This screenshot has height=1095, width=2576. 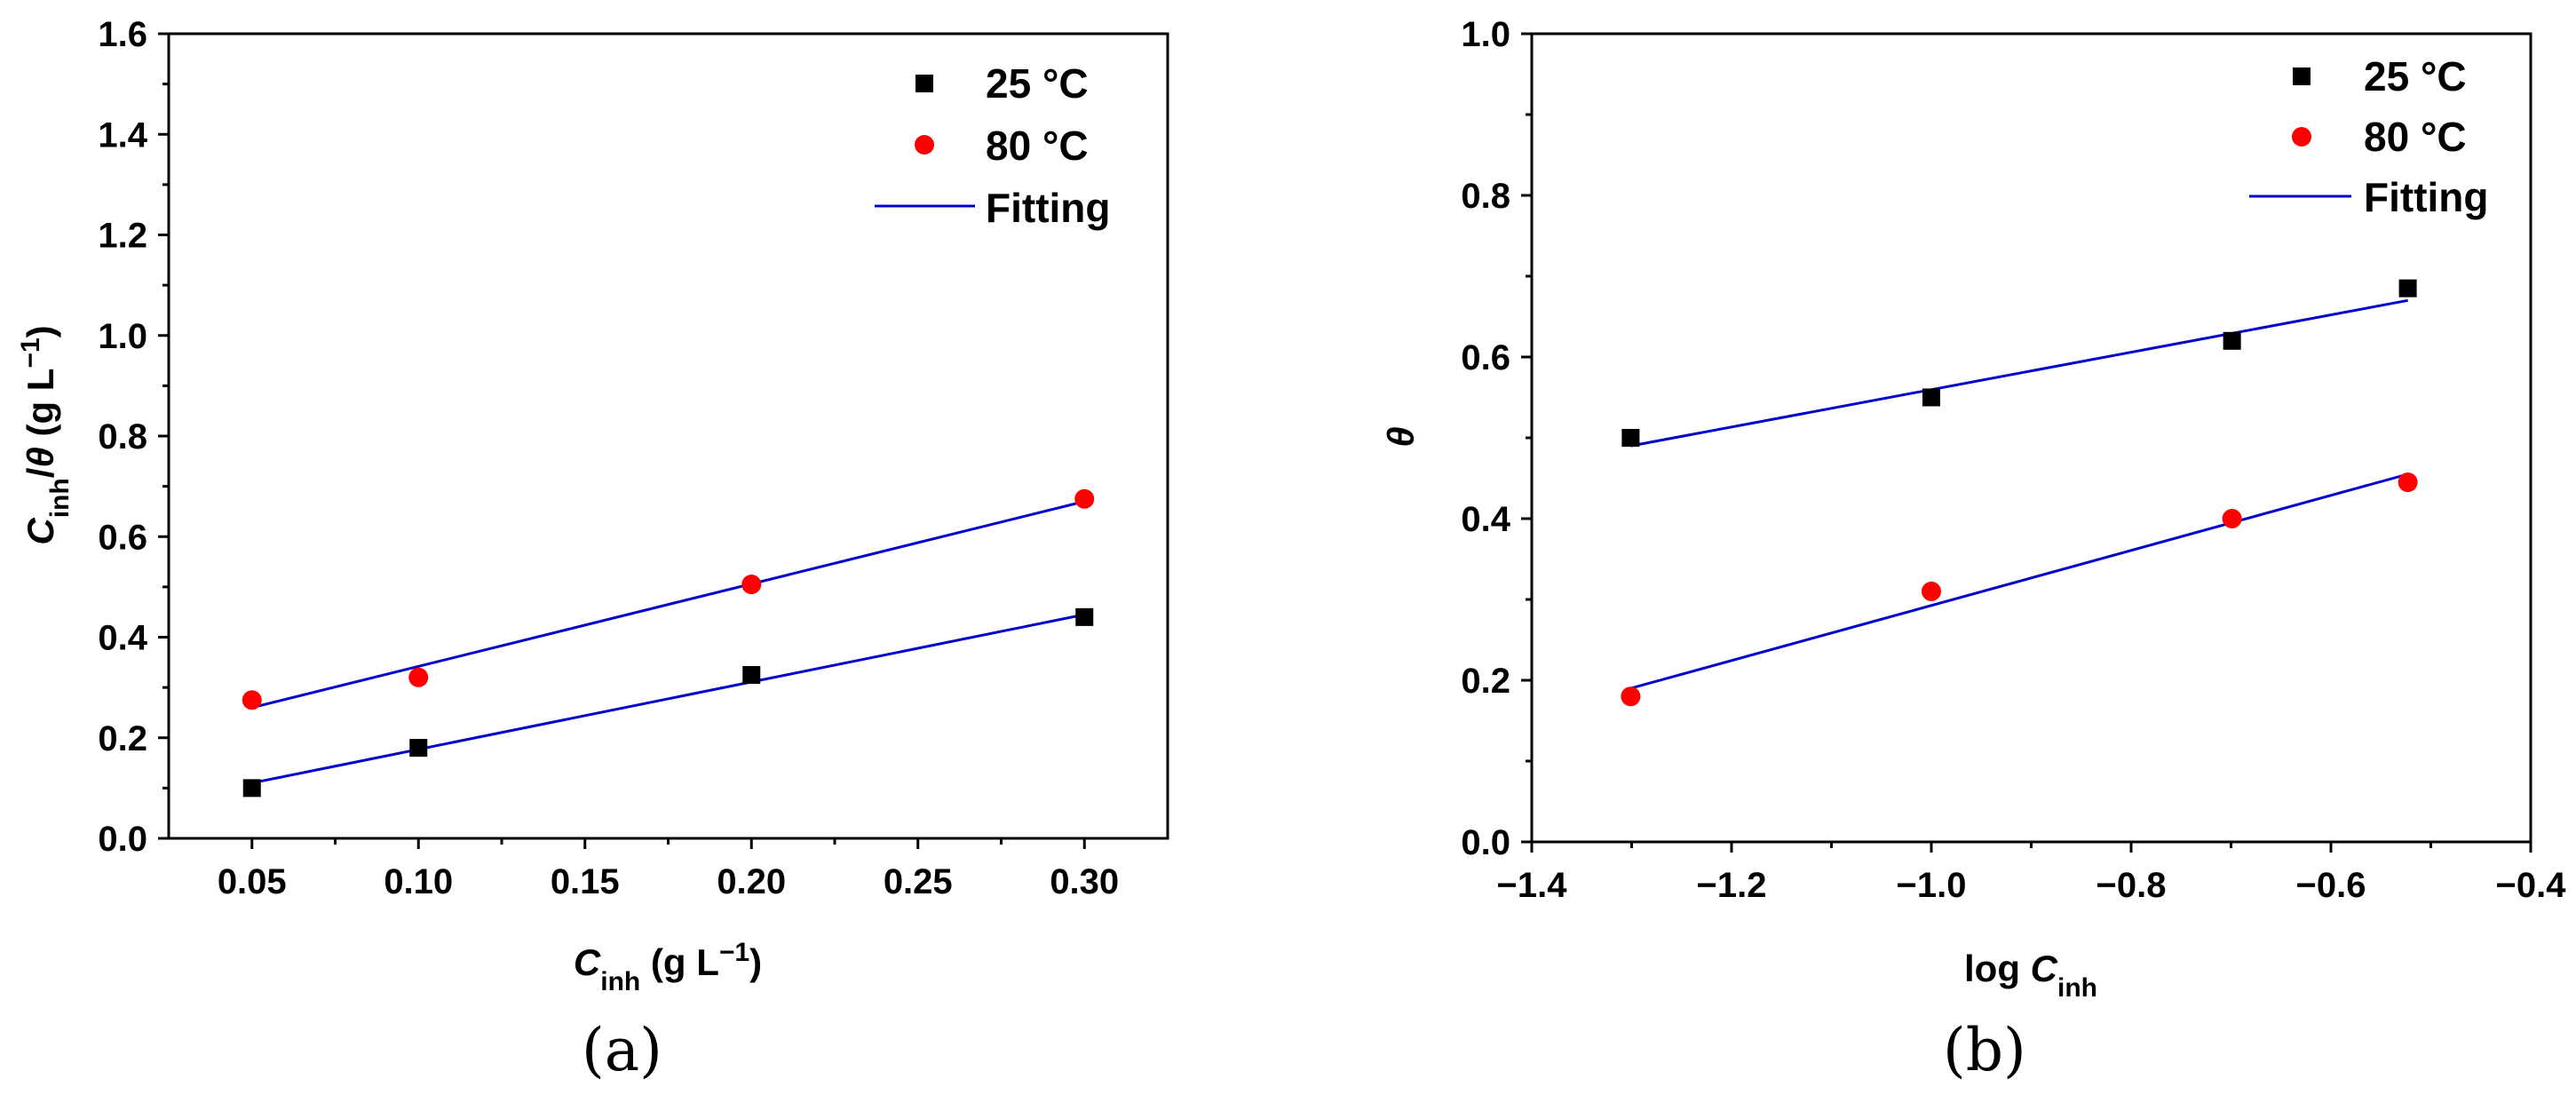 I want to click on x-tick-label: 0.25, so click(x=919, y=881).